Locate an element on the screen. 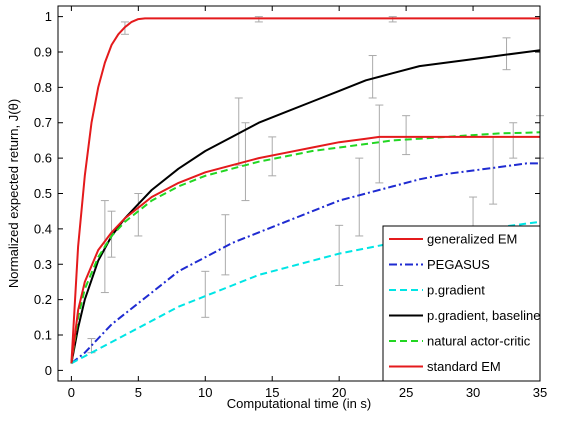 This screenshot has height=421, width=561. y-axis-label: Normalized expected return, J(θ) is located at coordinates (13, 193).